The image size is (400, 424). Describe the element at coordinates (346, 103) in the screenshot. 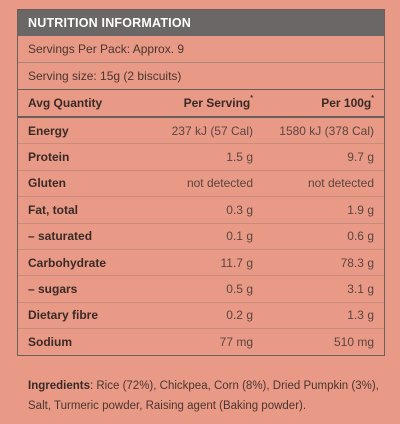

I see `header-per-100g-label: Per 100g` at that location.